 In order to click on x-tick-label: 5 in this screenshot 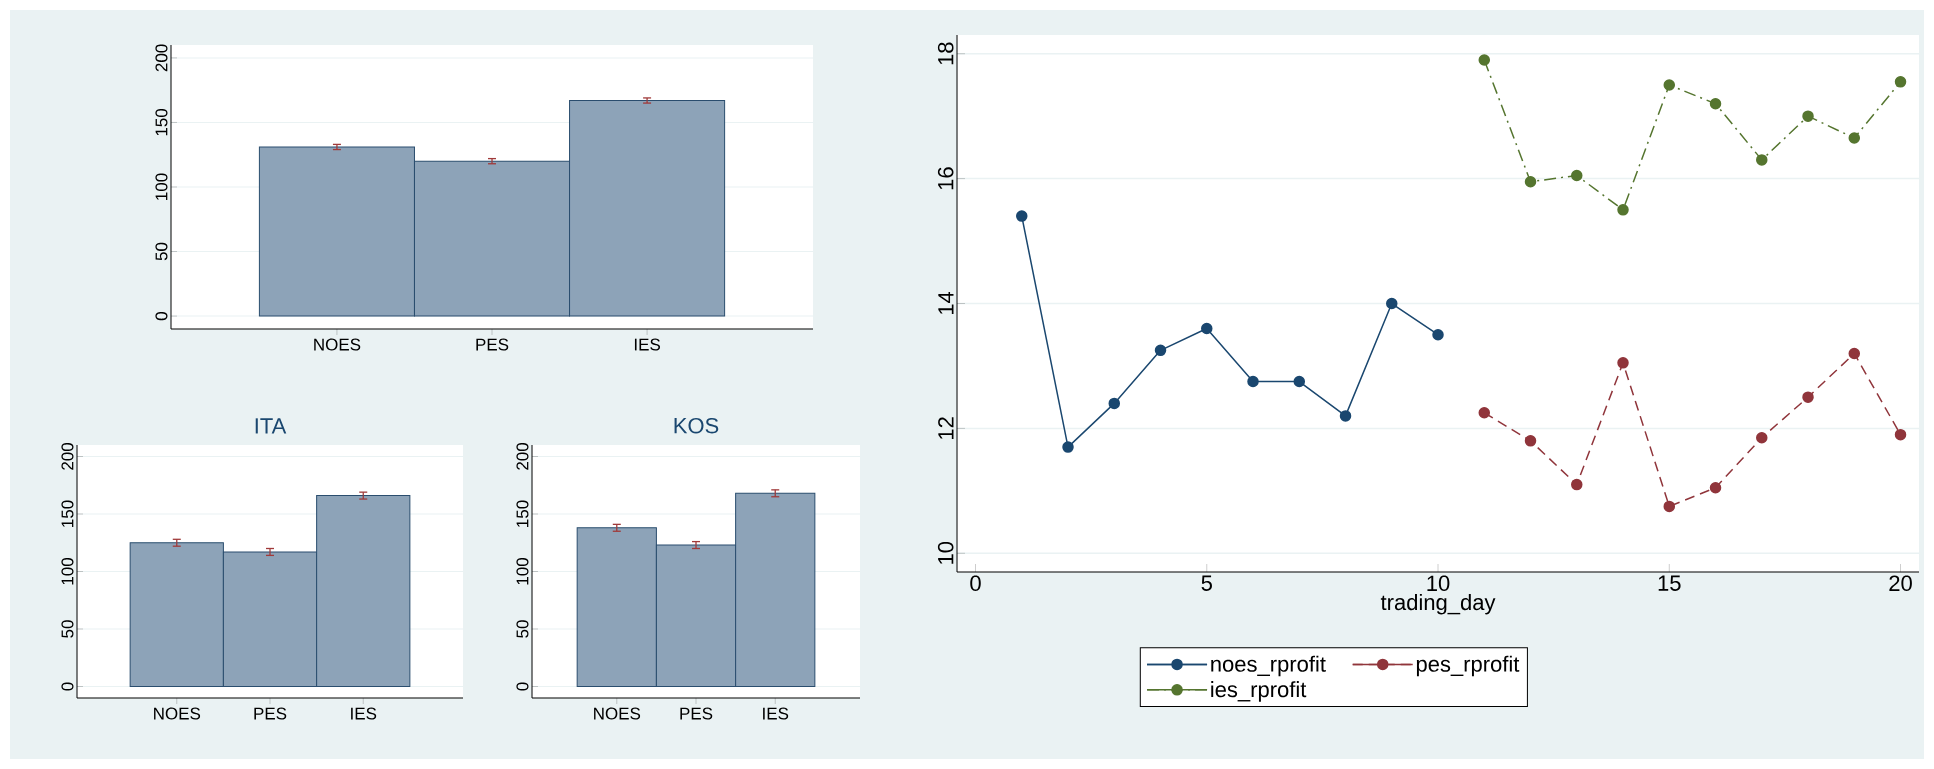, I will do `click(1206, 583)`.